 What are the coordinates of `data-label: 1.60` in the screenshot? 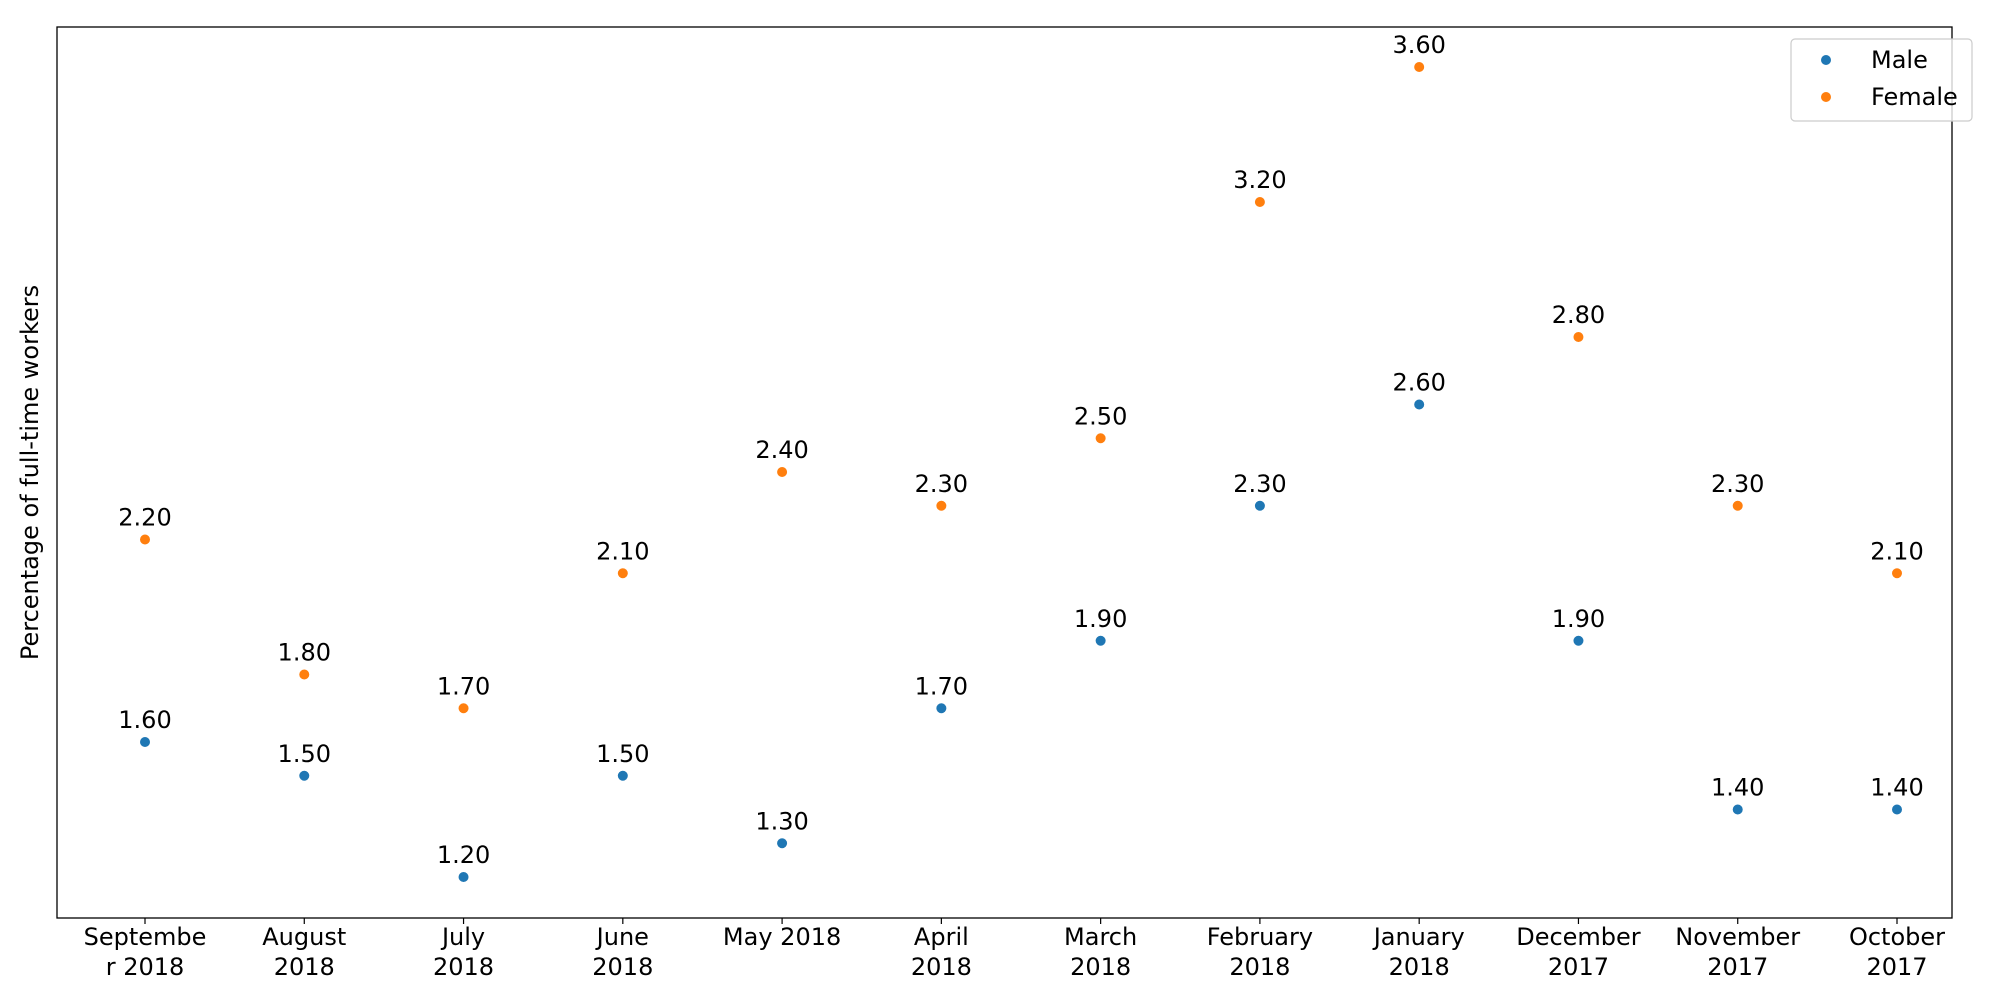 It's located at (144, 720).